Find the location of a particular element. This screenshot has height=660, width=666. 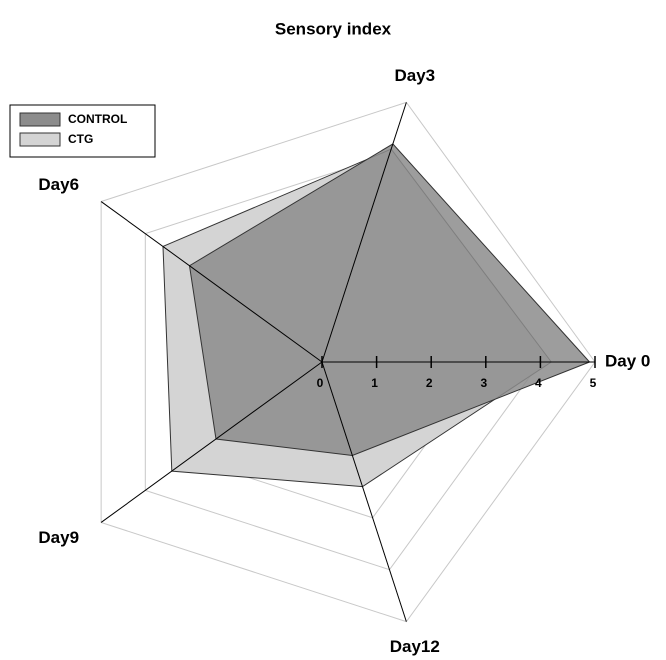

tick-label: 3 is located at coordinates (483, 383).